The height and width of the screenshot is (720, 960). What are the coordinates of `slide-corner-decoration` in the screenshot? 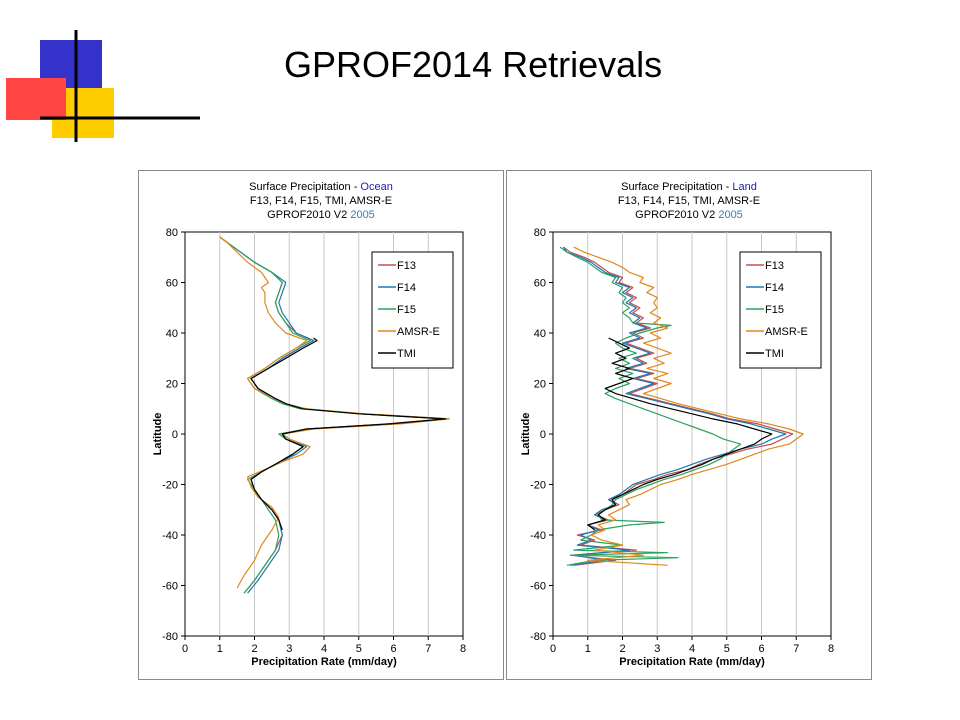 It's located at (103, 86).